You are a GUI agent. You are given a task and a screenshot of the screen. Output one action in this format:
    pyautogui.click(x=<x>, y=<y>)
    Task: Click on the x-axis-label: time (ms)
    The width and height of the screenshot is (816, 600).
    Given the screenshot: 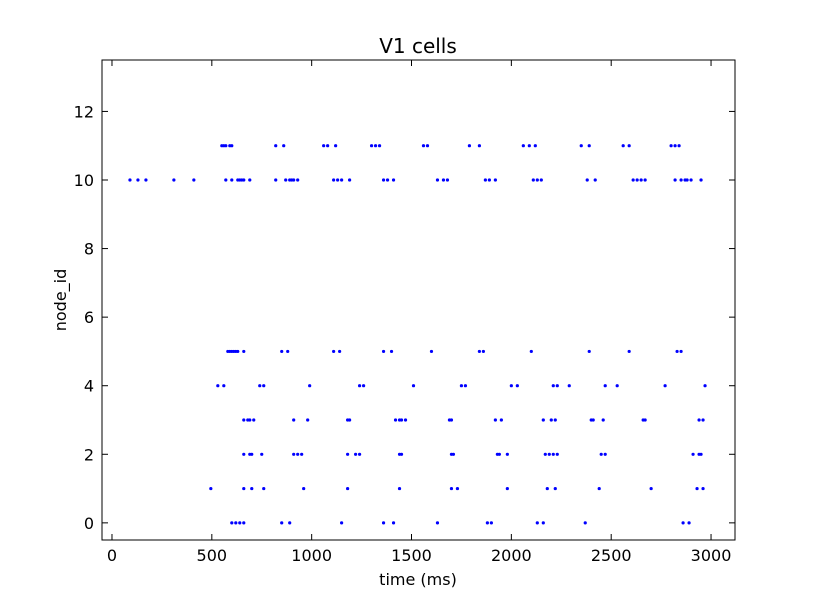 What is the action you would take?
    pyautogui.click(x=418, y=579)
    